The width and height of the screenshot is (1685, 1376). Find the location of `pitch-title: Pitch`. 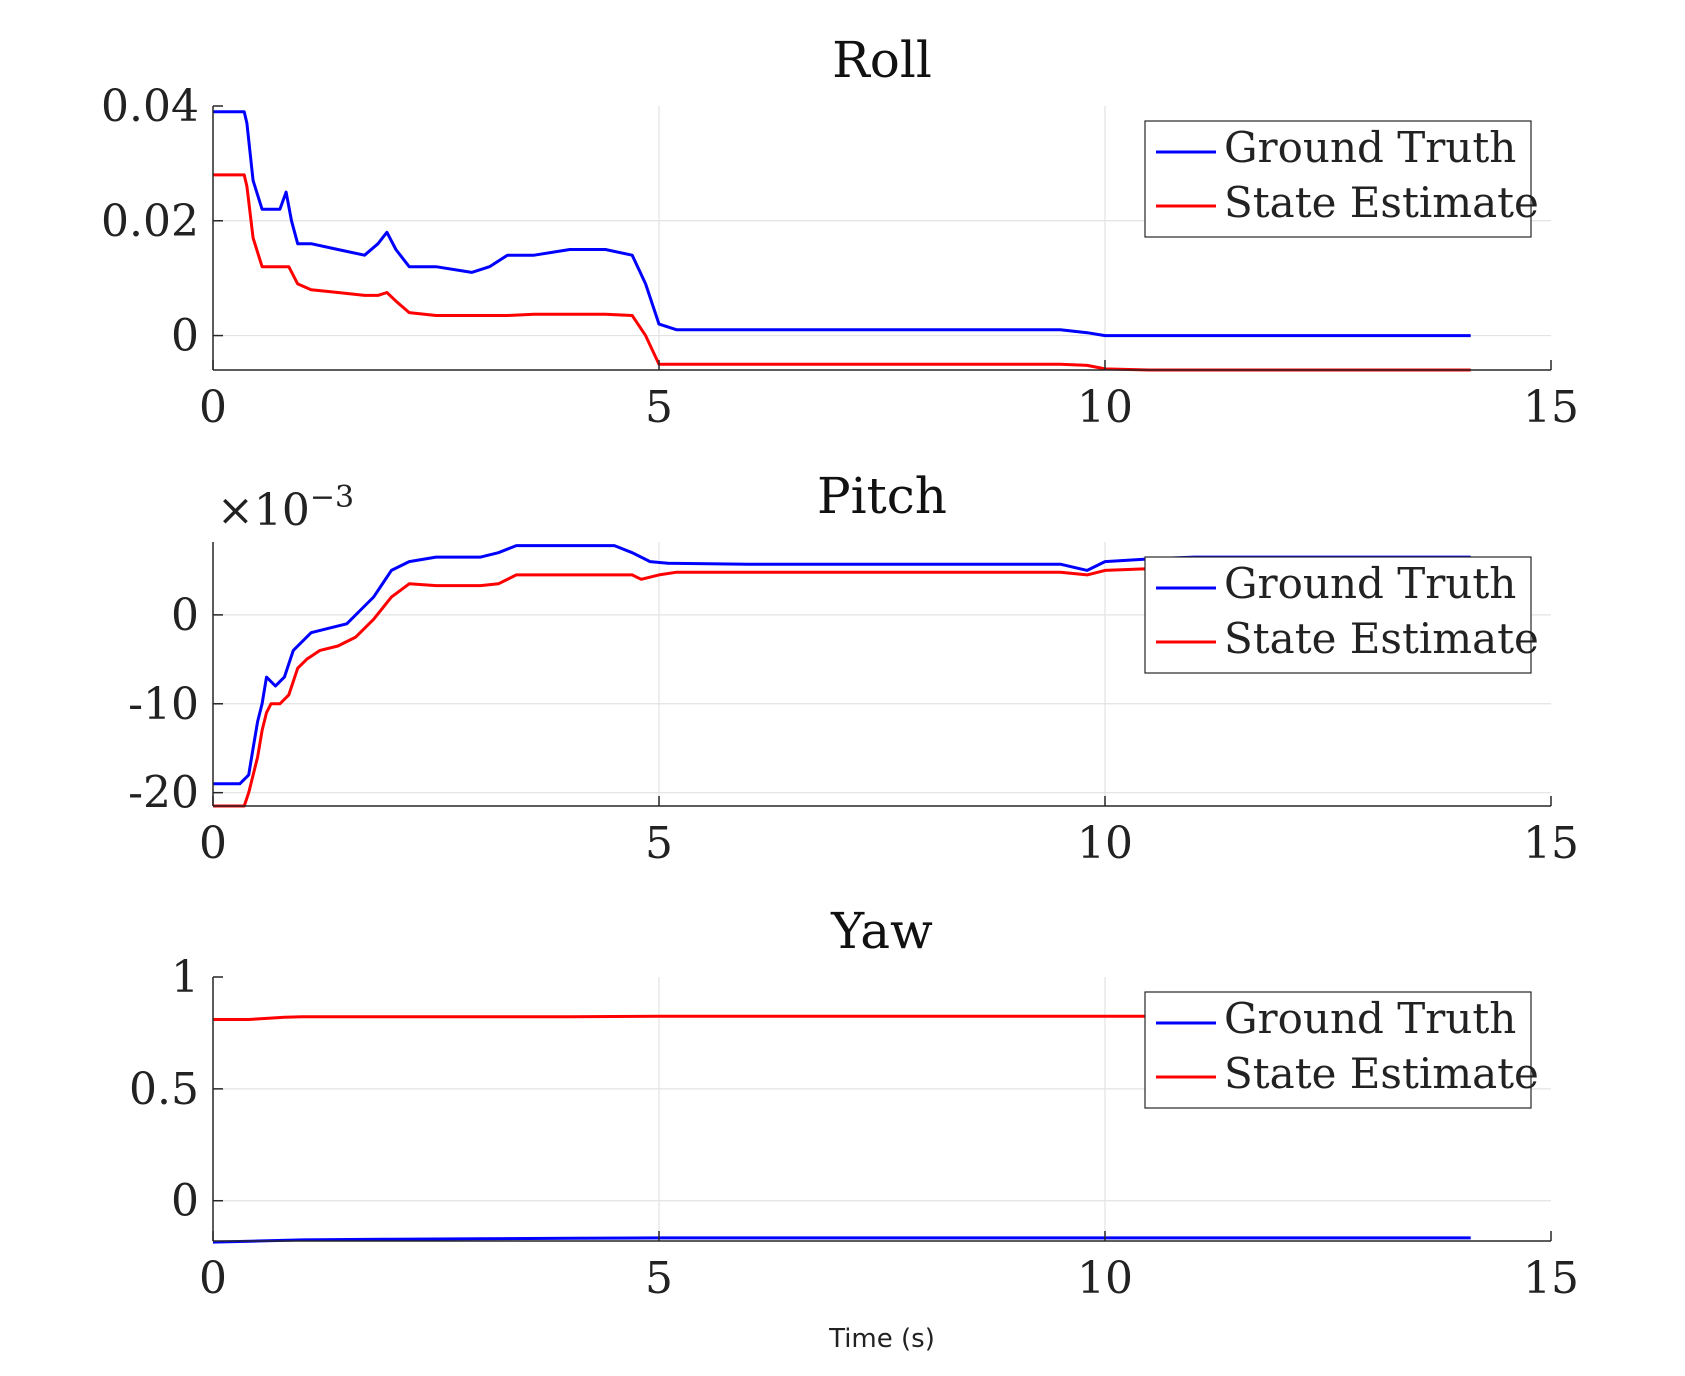

pitch-title: Pitch is located at coordinates (882, 496).